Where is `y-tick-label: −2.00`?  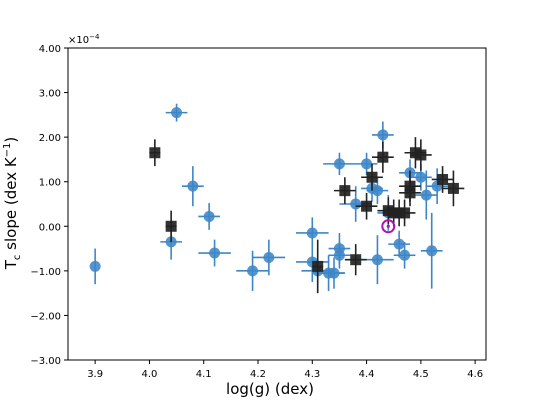 y-tick-label: −2.00 is located at coordinates (45, 316).